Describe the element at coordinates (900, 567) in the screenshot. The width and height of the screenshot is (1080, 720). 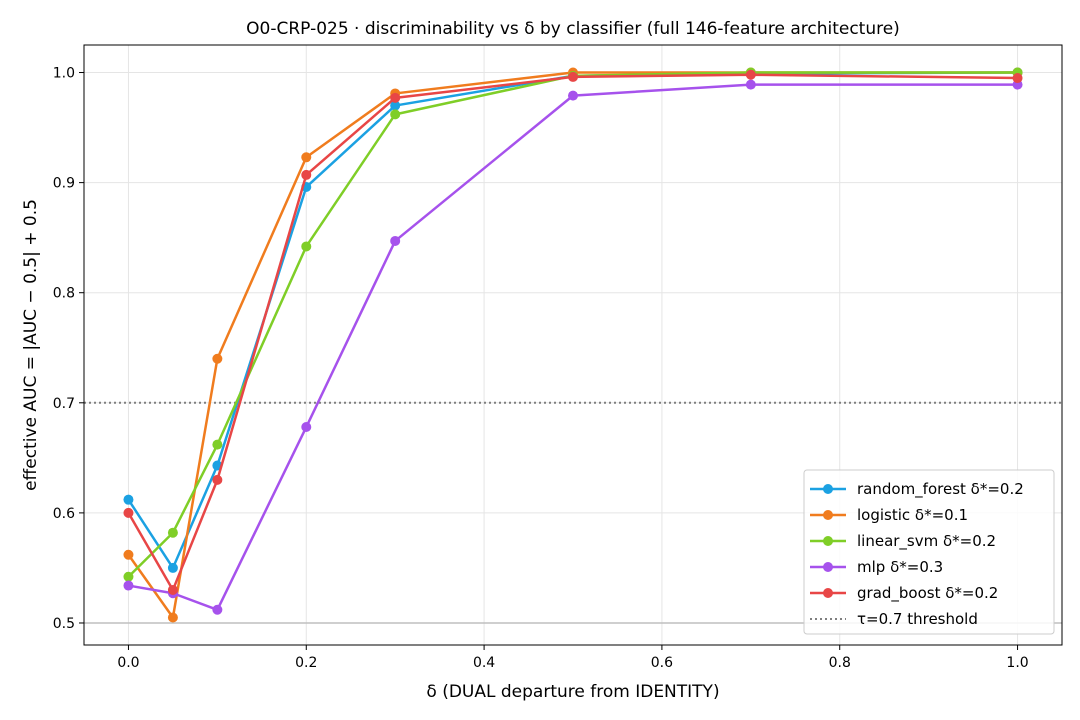
I see `legend-label: mlp δ*=0.3` at that location.